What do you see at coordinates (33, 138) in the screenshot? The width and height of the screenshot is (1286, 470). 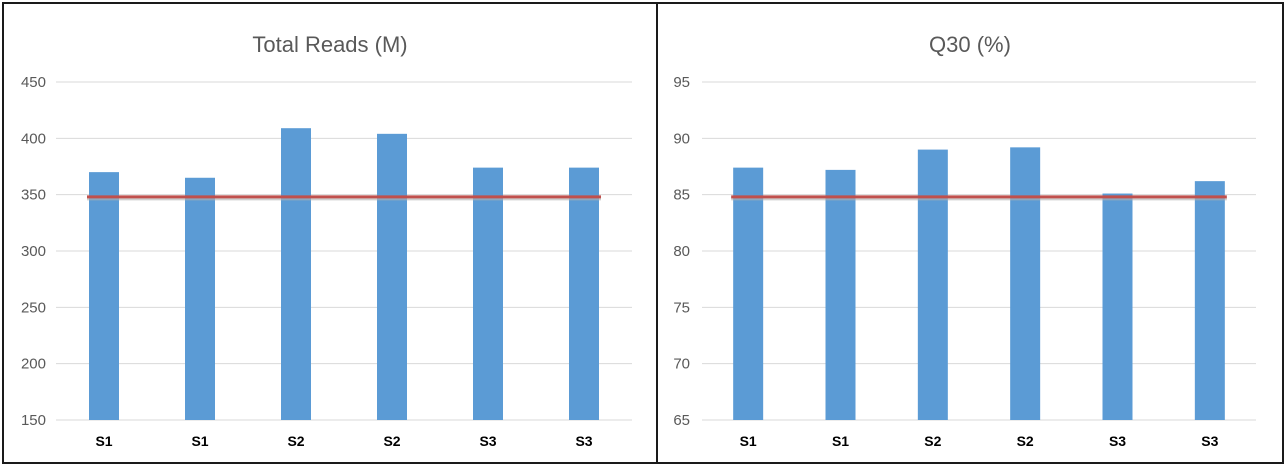 I see `y-tick-label: 400` at bounding box center [33, 138].